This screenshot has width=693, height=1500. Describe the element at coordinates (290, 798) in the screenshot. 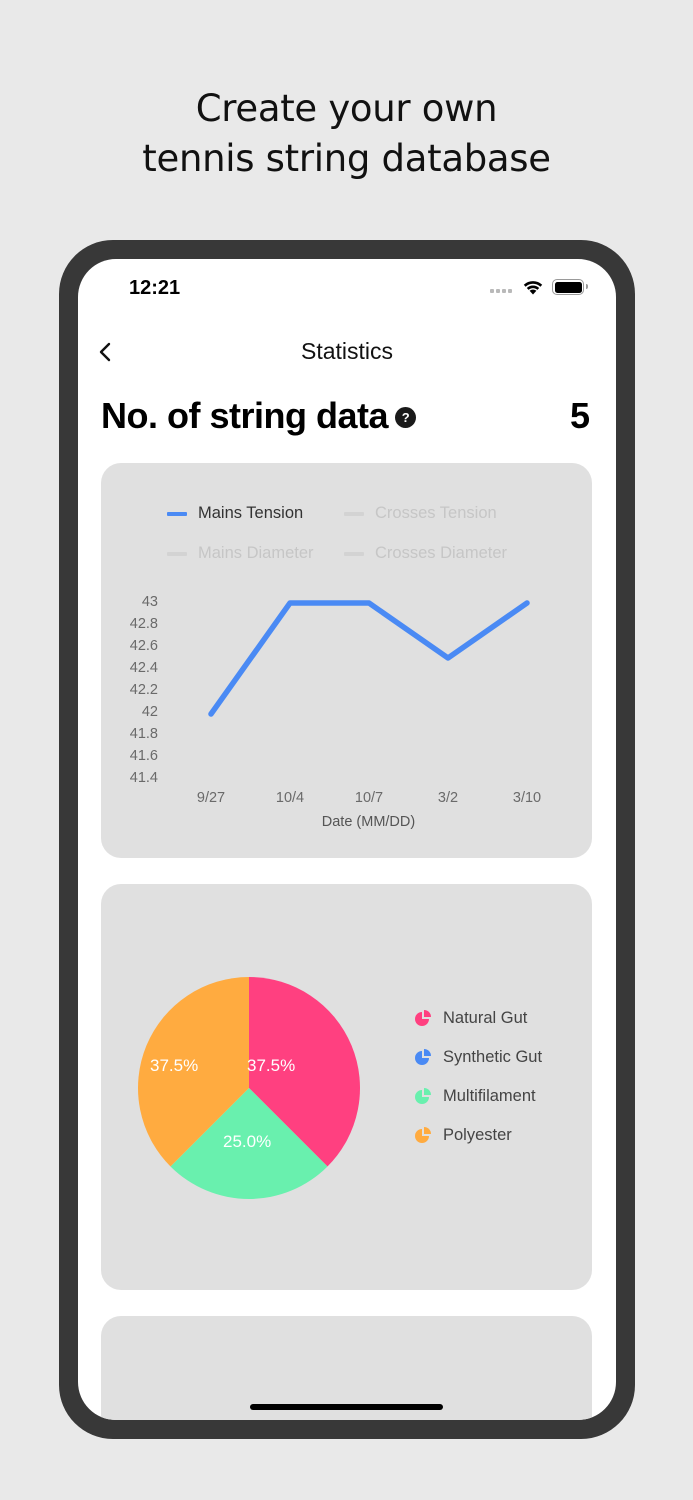

I see `x-tick: 10/4` at that location.